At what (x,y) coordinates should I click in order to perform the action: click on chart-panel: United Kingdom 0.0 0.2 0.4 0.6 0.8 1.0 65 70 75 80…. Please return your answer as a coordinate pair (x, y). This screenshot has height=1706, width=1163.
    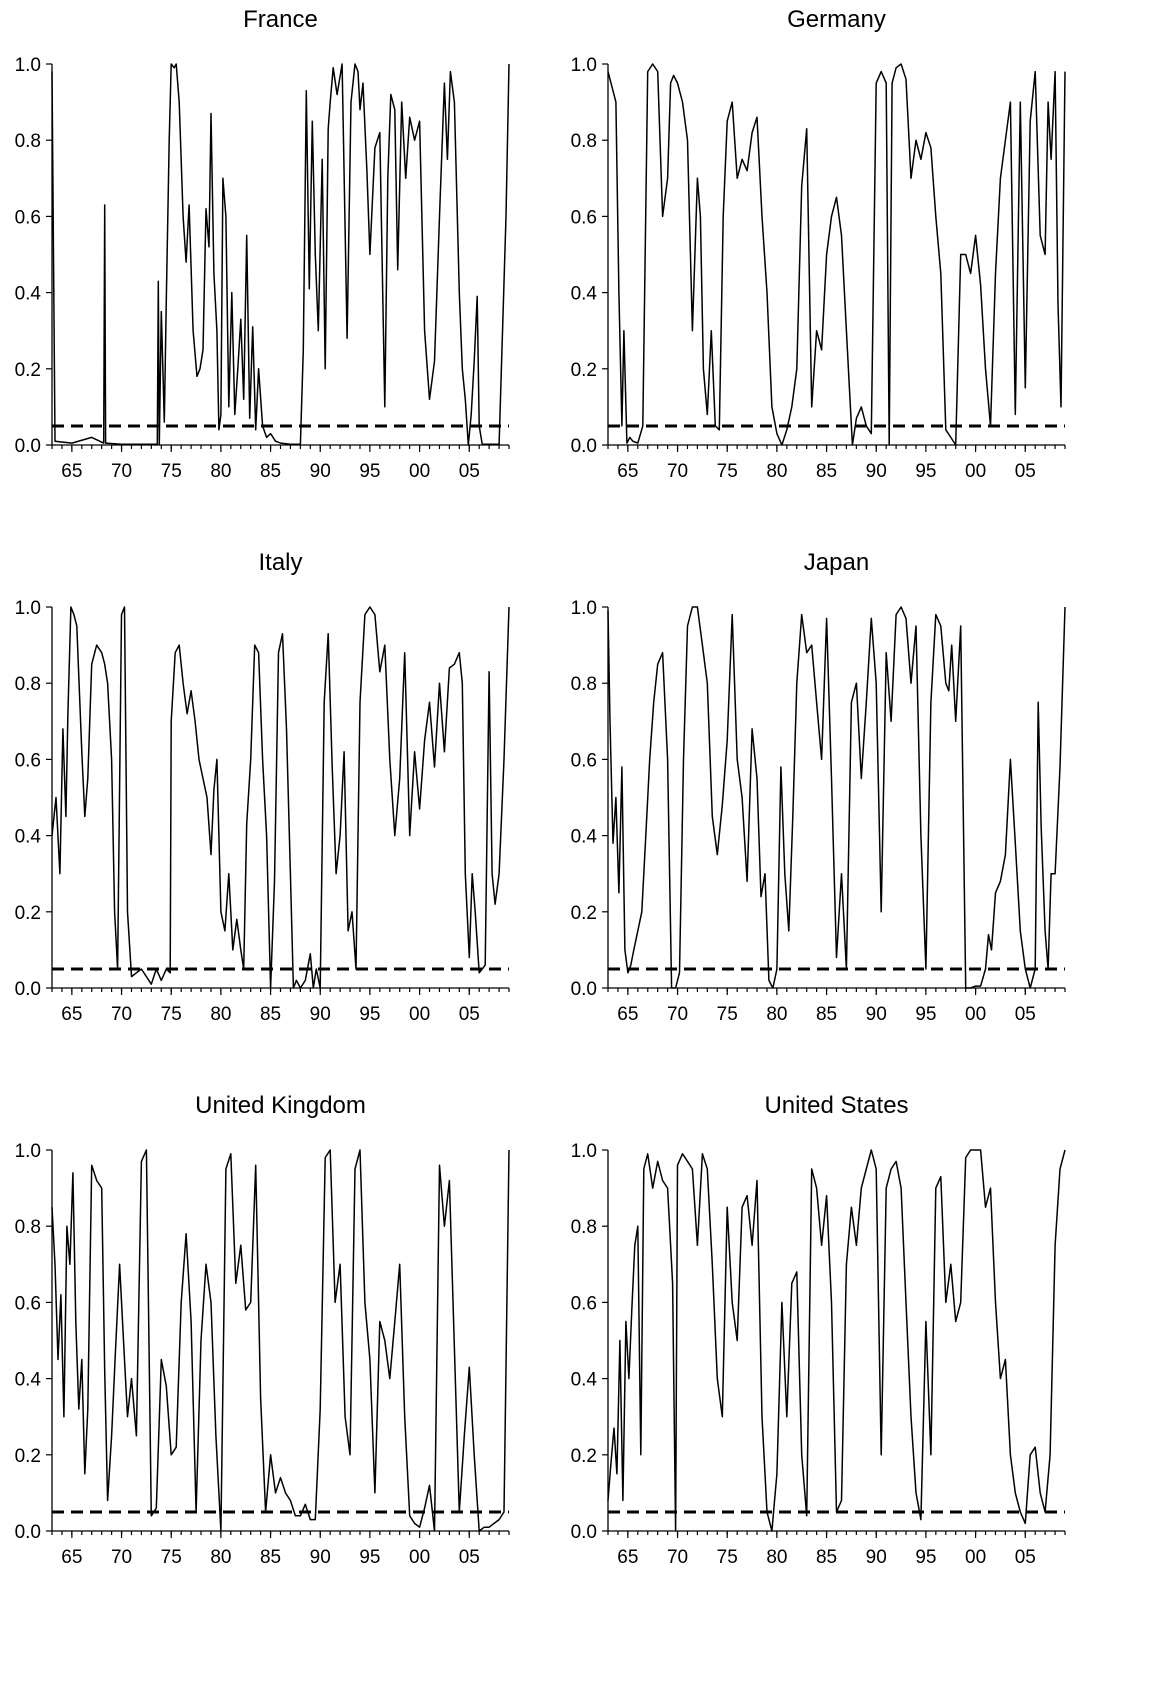
    Looking at the image, I should click on (262, 1330).